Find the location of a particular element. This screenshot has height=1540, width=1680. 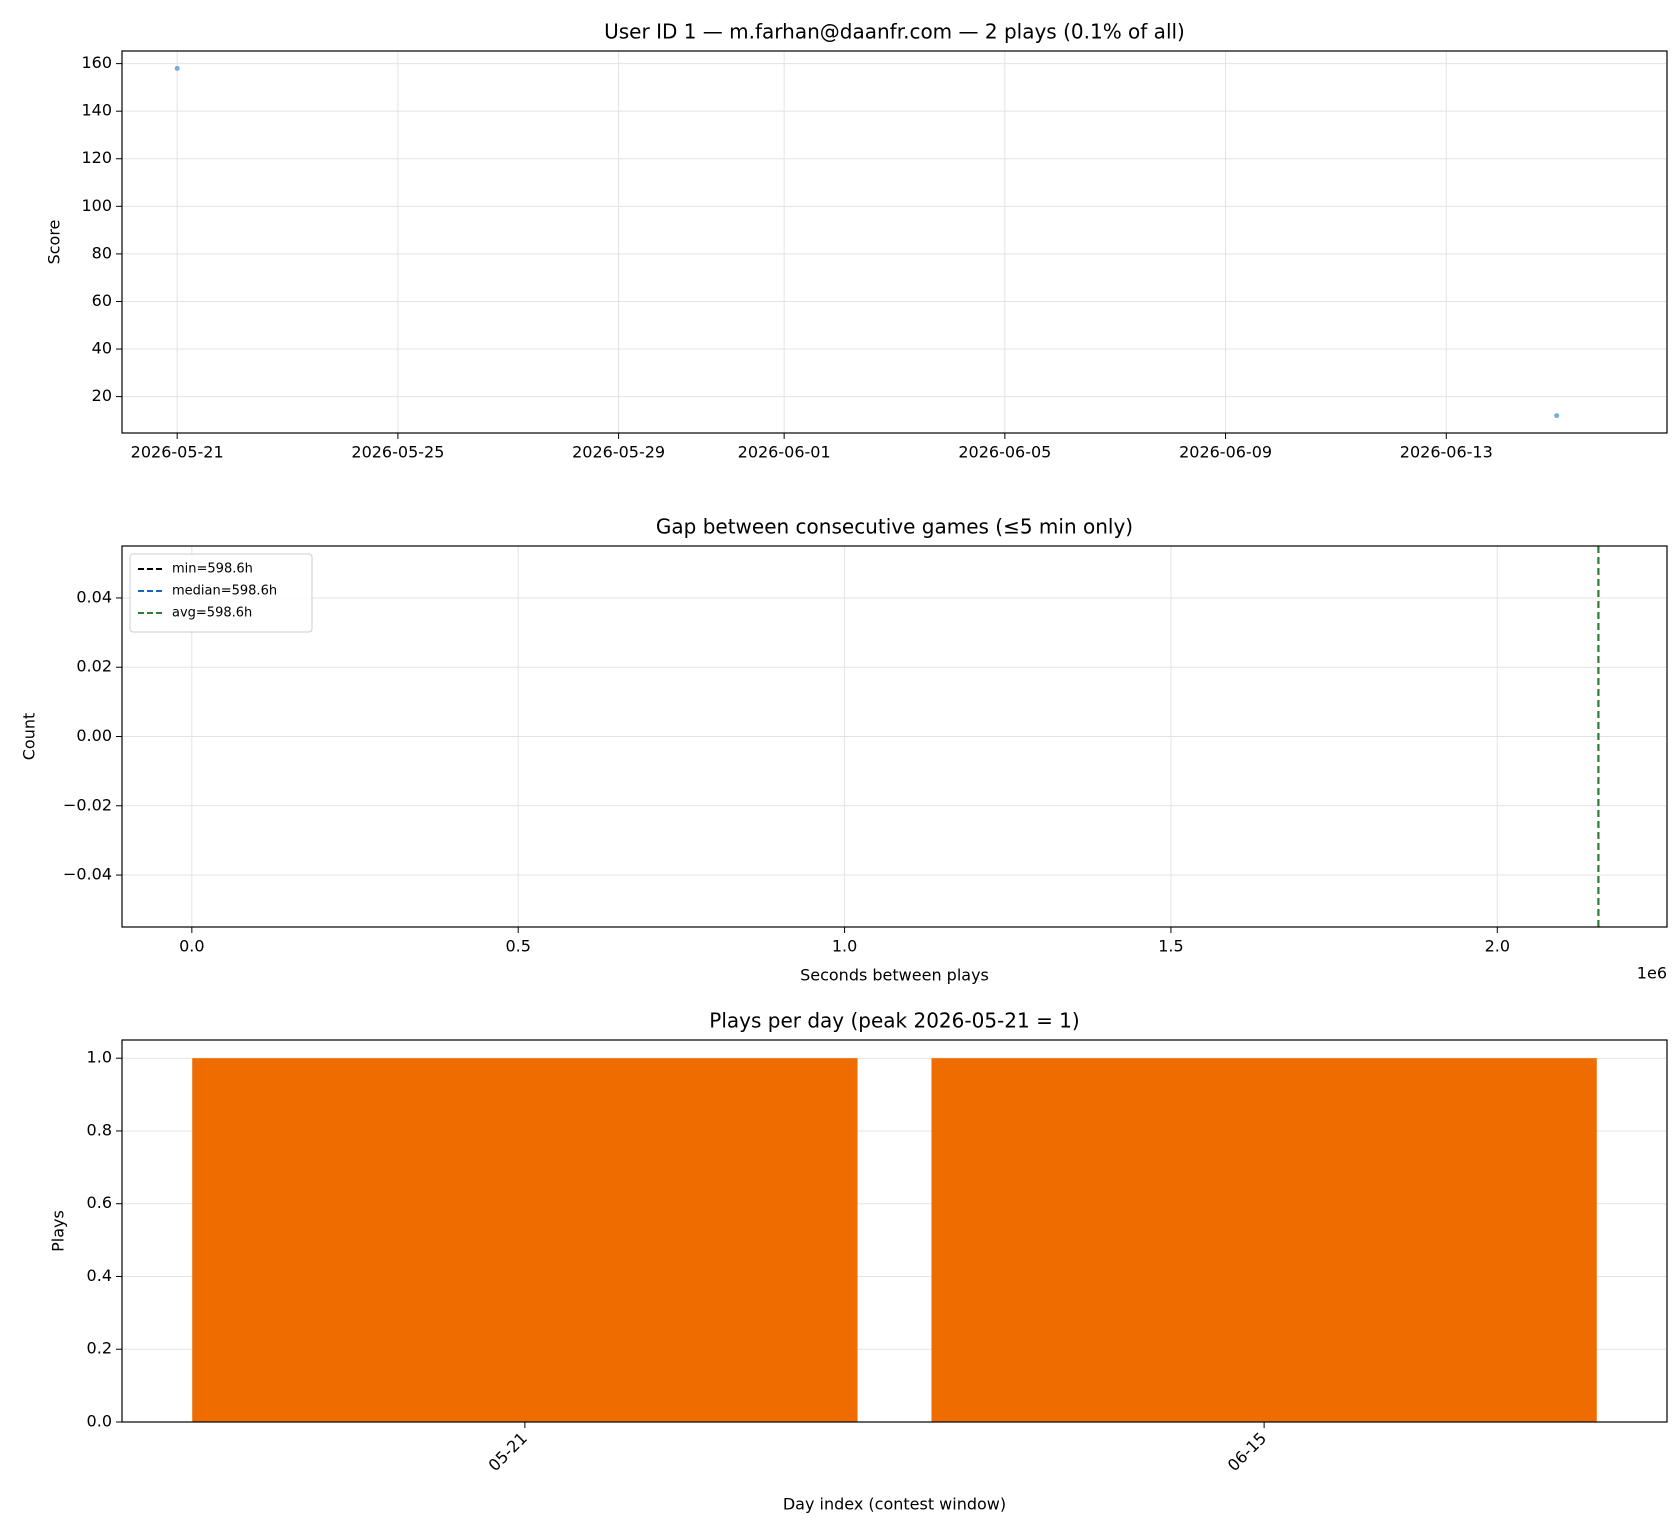

x-tick-label: 2.0 is located at coordinates (1497, 946).